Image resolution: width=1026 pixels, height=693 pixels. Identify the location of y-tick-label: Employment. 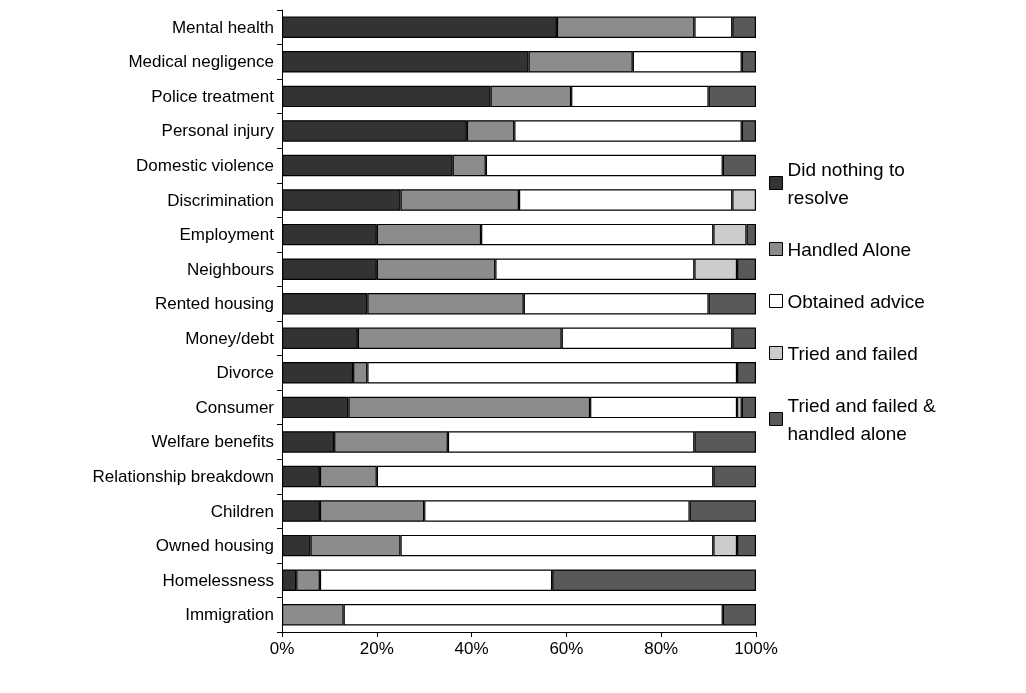
(227, 235).